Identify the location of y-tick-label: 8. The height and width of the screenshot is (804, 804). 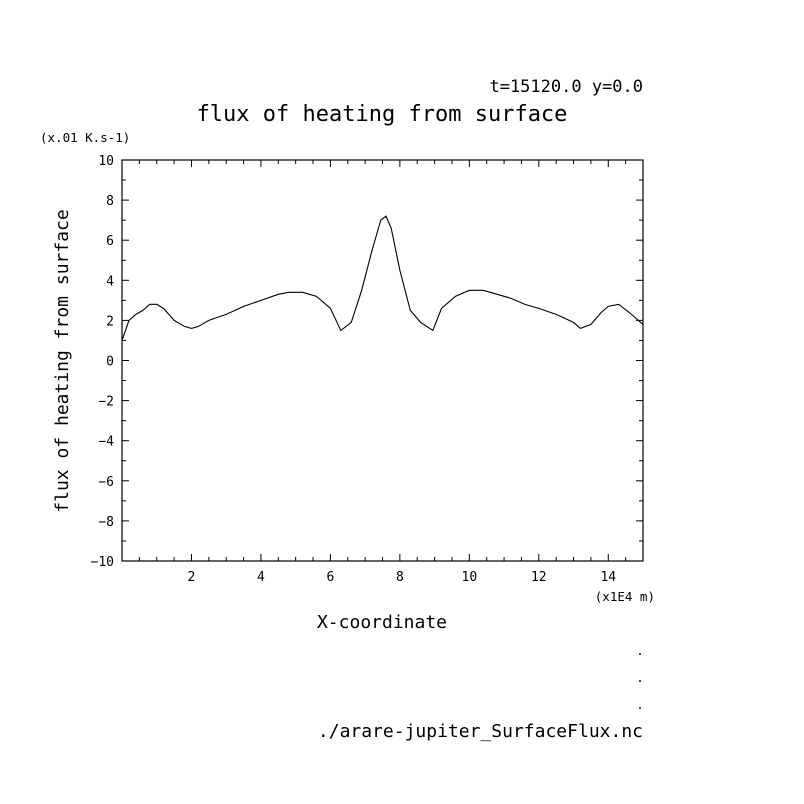
(110, 201).